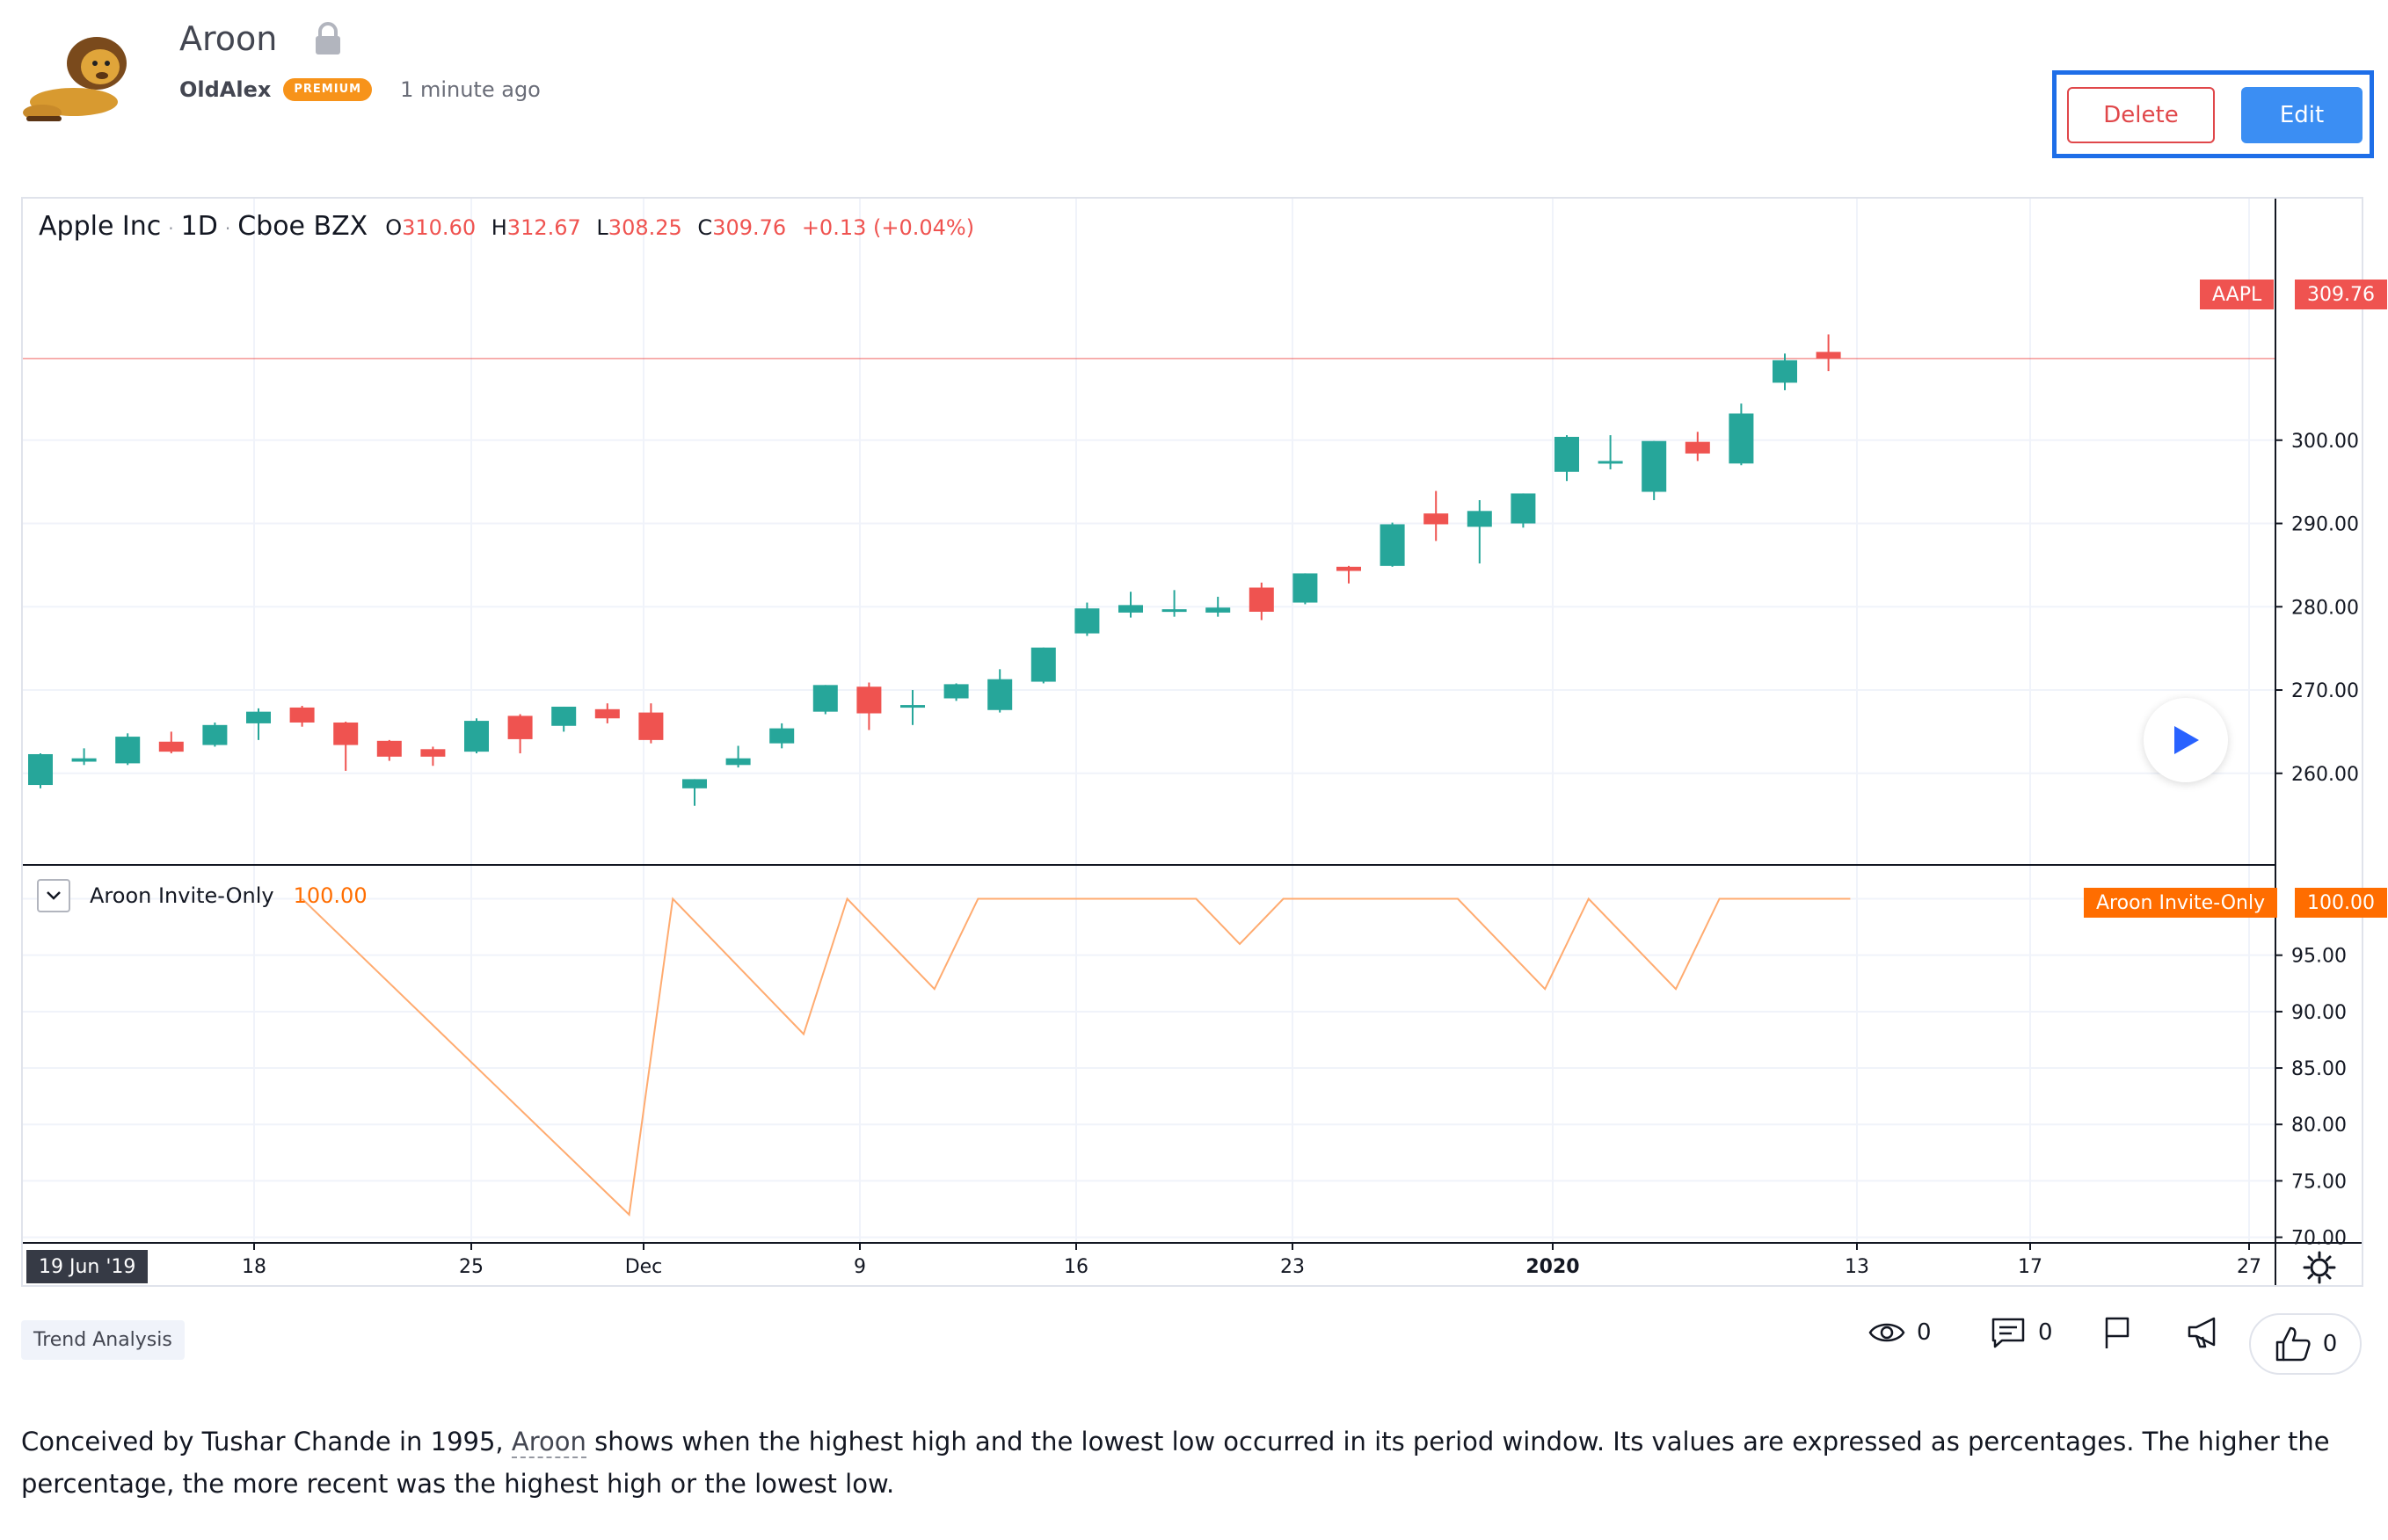 The height and width of the screenshot is (1540, 2388). What do you see at coordinates (84, 80) in the screenshot?
I see `author-avatar` at bounding box center [84, 80].